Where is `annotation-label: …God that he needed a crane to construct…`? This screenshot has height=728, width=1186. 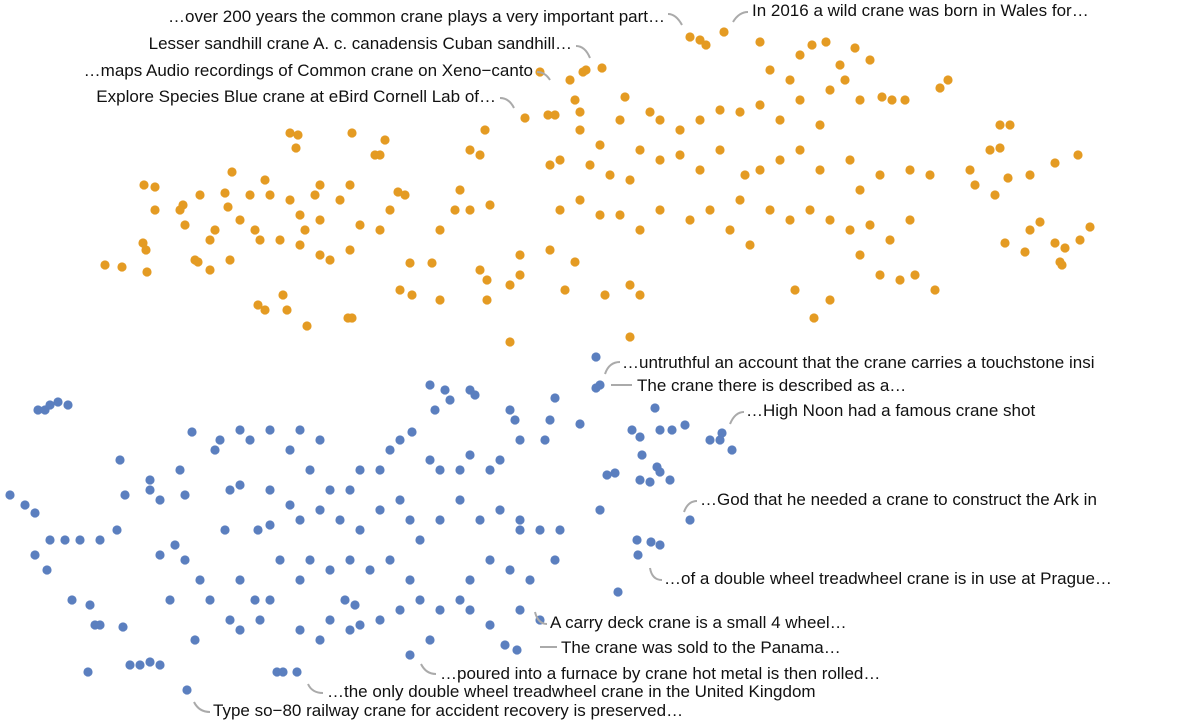
annotation-label: …God that he needed a crane to construct… is located at coordinates (898, 499).